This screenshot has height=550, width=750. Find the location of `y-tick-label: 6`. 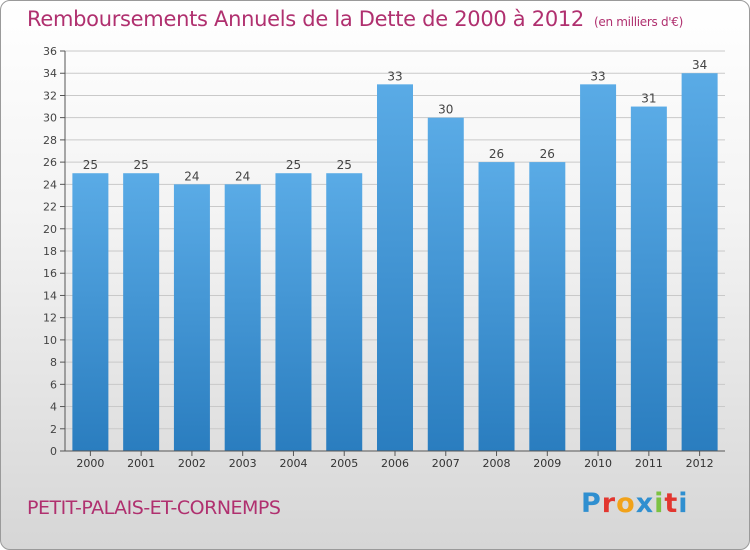

y-tick-label: 6 is located at coordinates (53, 384).